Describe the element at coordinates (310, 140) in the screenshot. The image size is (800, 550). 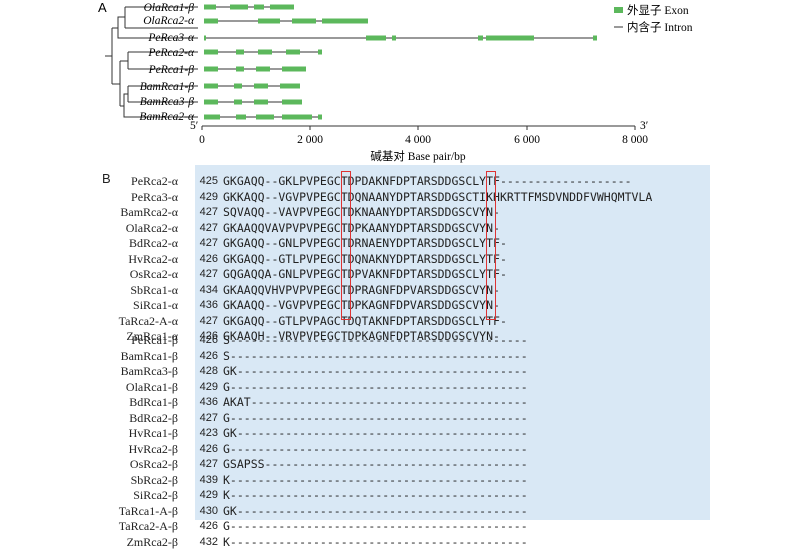
I see `tick-label: 2 000` at that location.